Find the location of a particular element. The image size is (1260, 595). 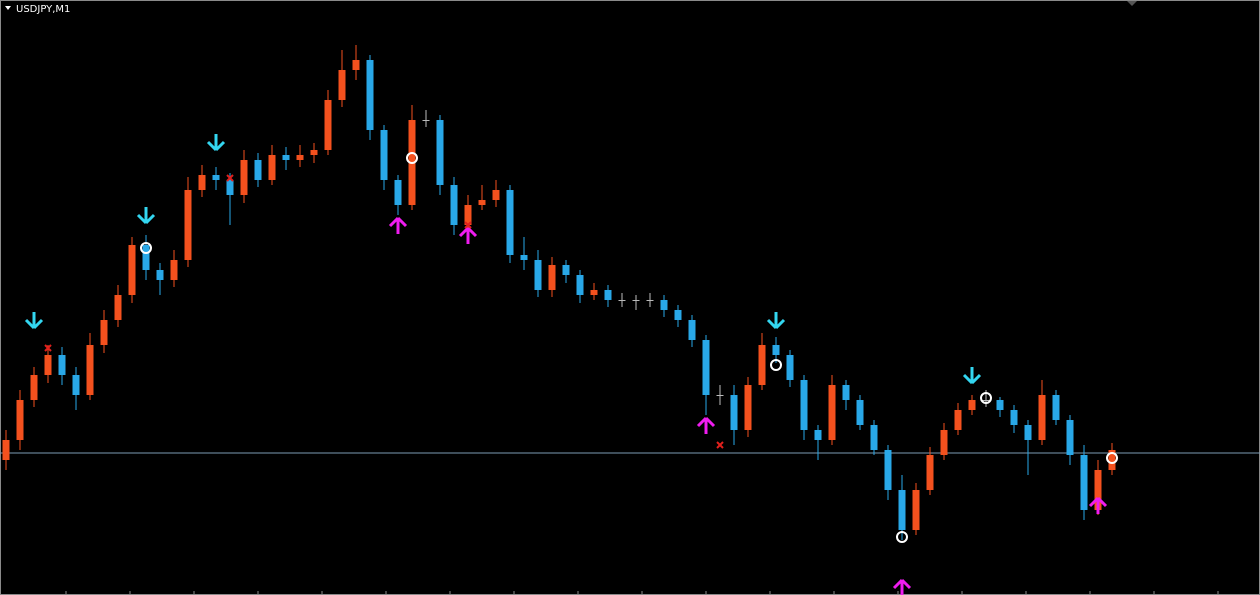

chart-title: USDJPY,M1 is located at coordinates (43, 9).